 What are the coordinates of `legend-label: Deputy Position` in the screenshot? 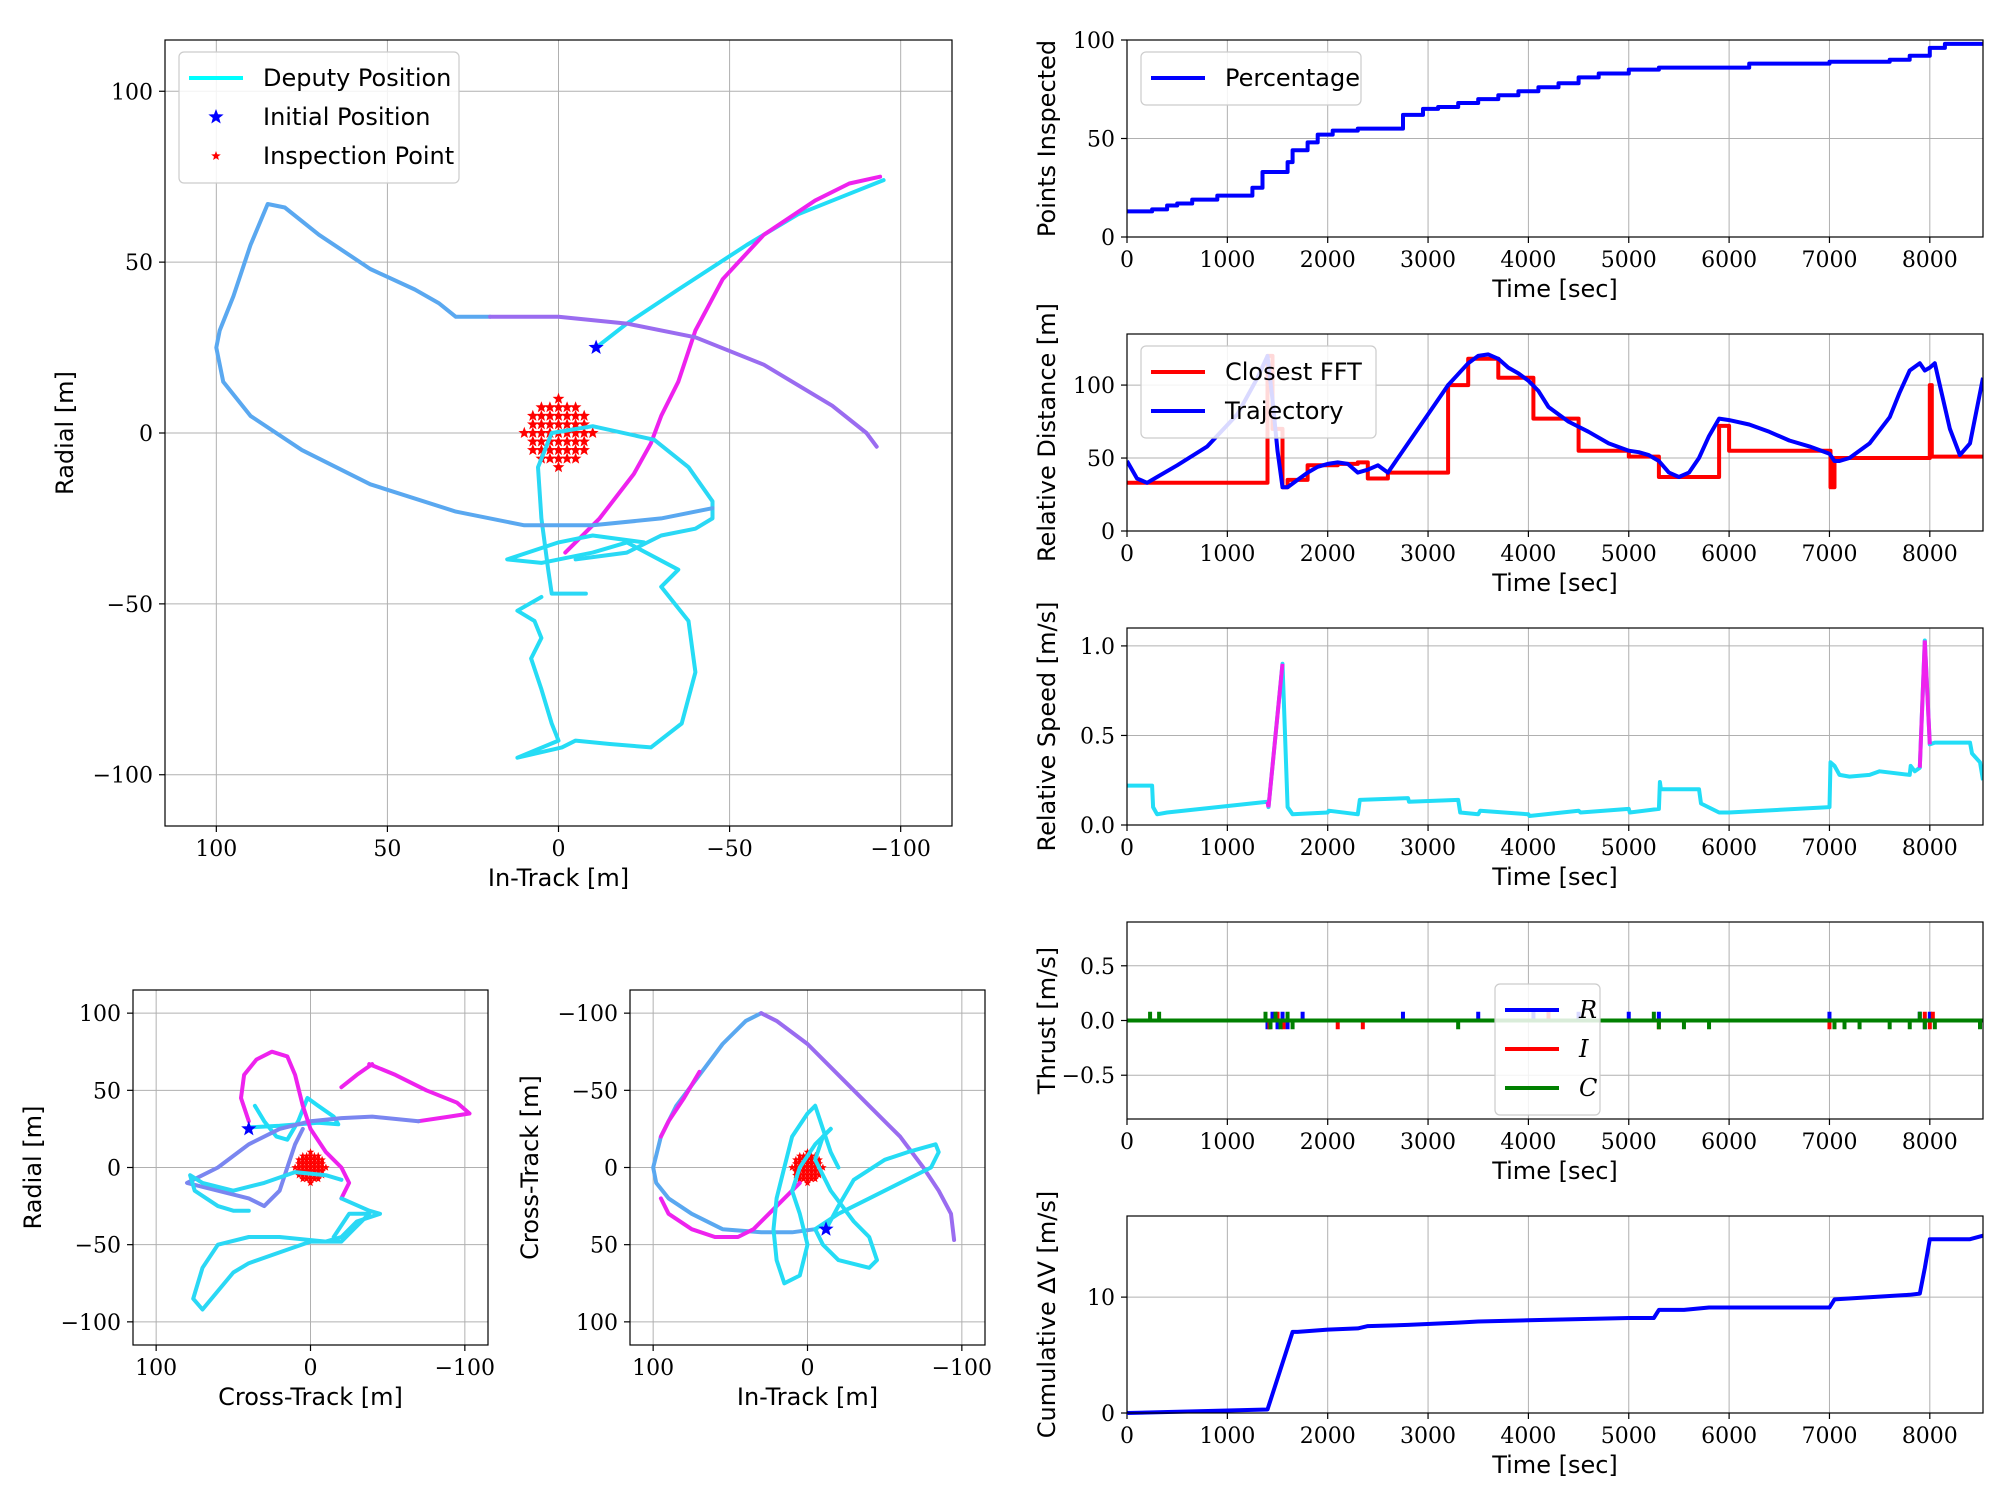 It's located at (357, 78).